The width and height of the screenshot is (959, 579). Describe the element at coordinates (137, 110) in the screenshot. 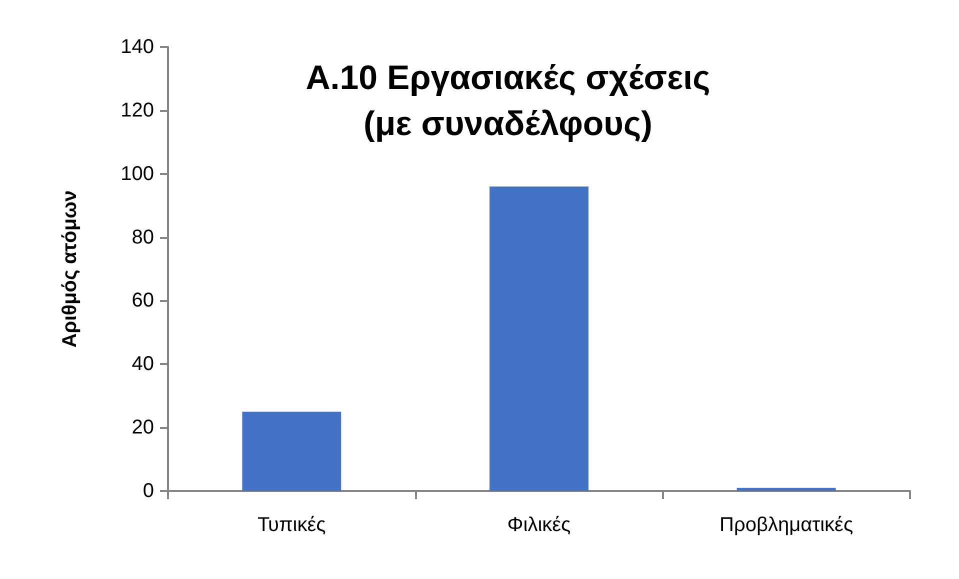

I see `y-tick-label: 120` at that location.